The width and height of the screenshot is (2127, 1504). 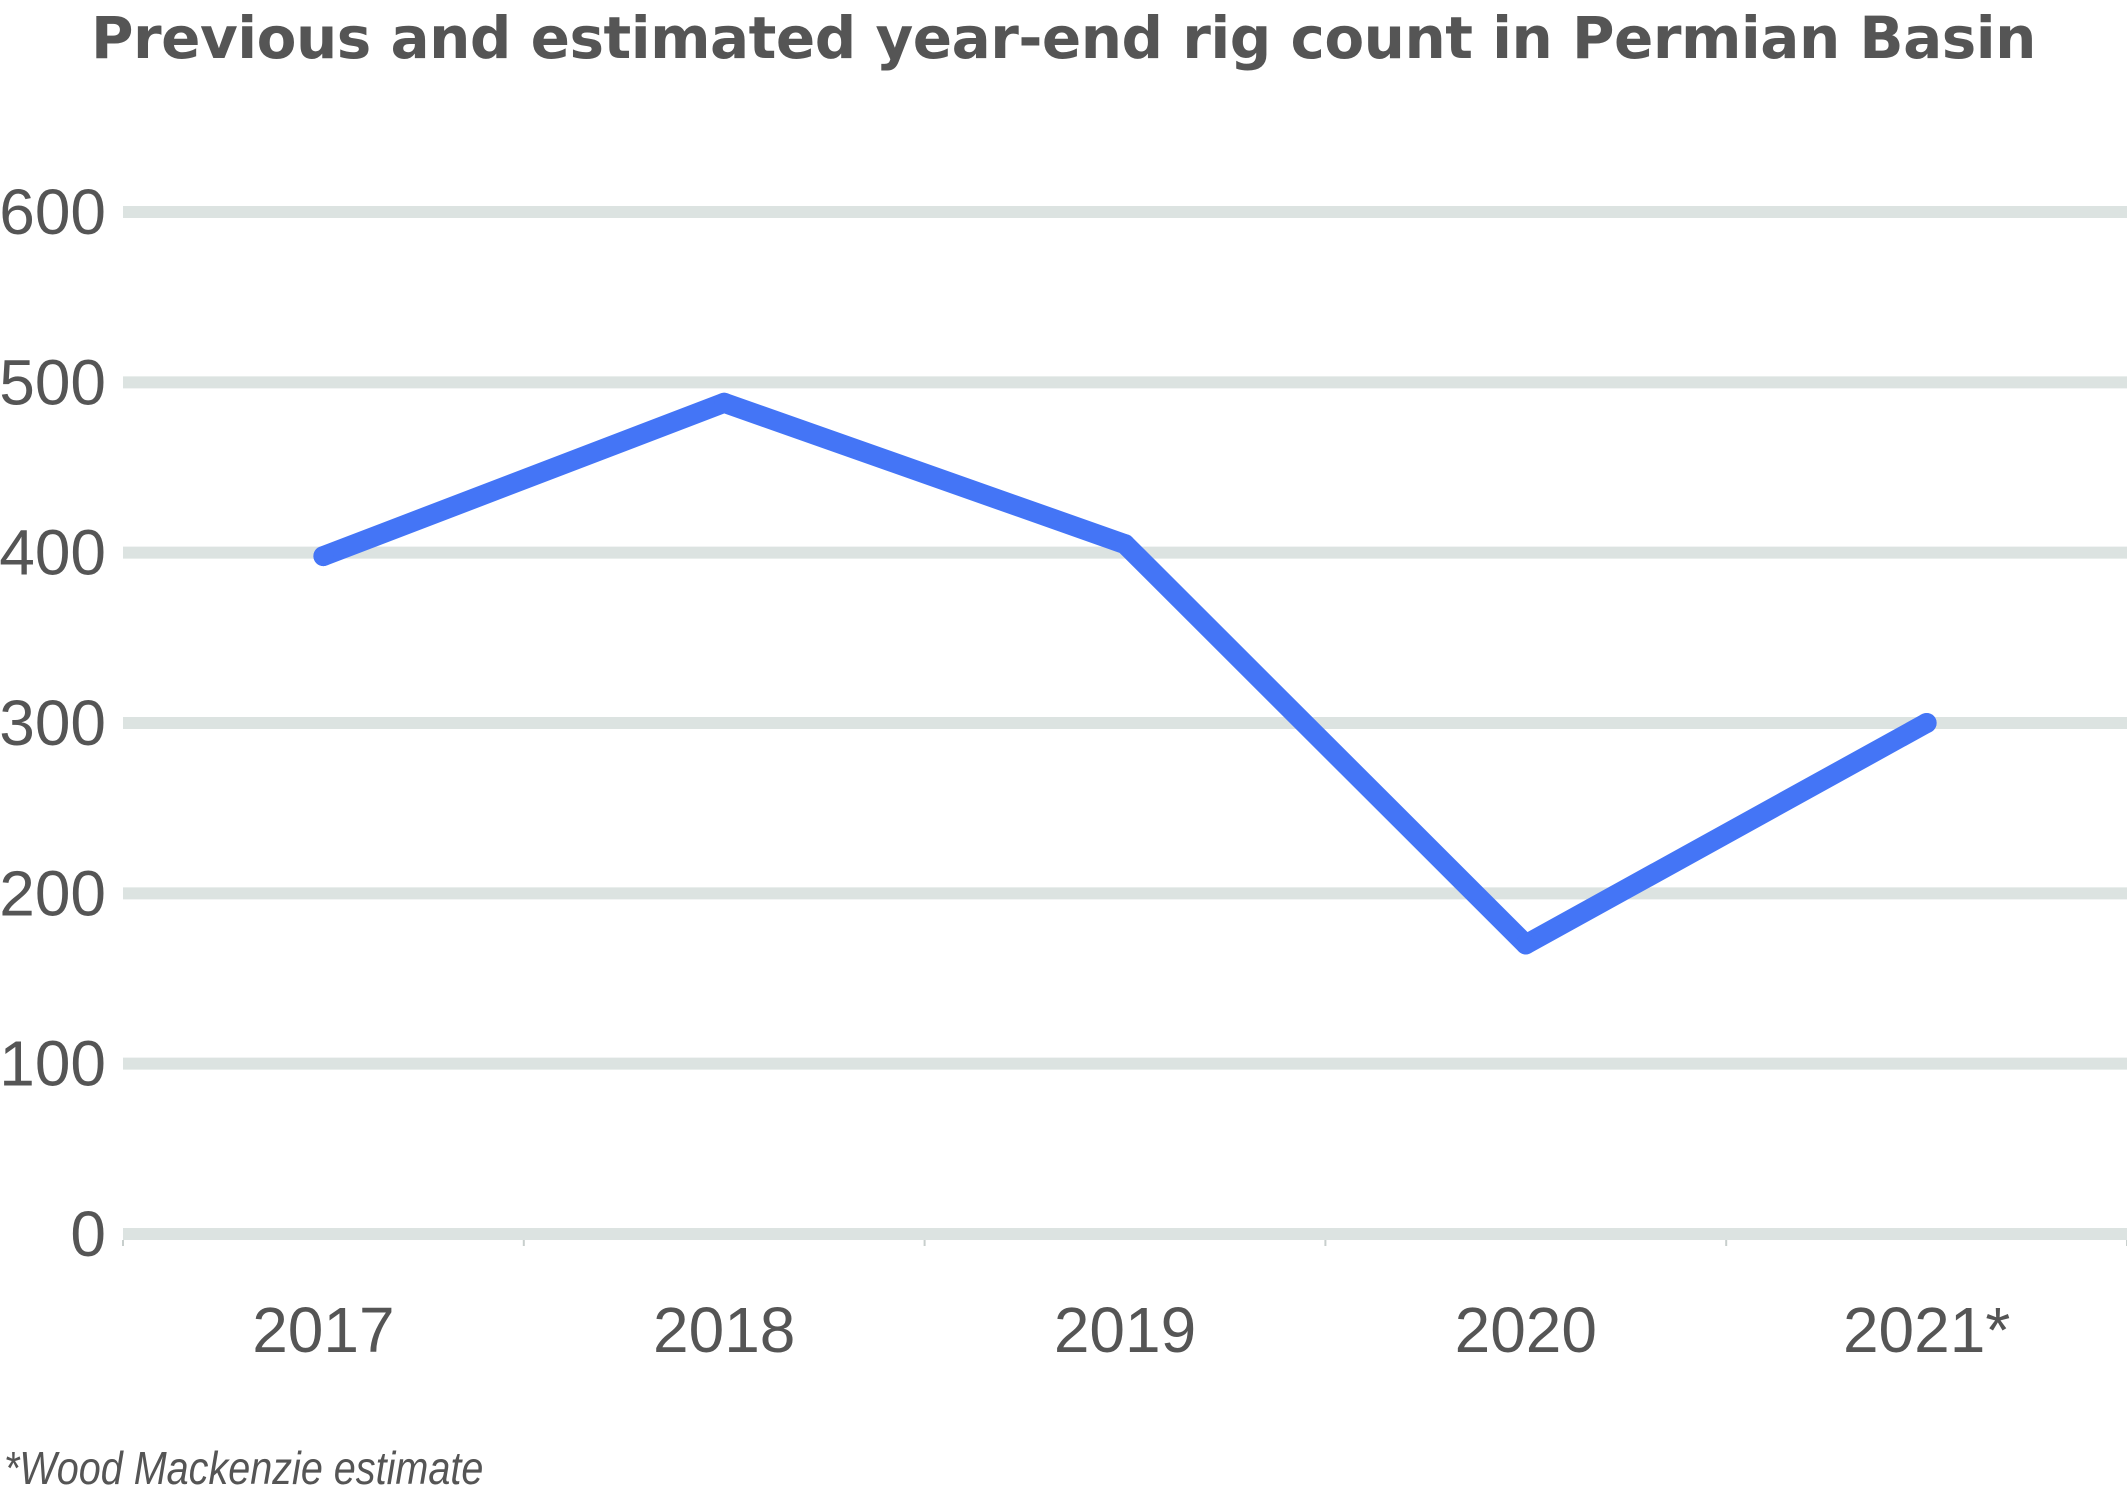 What do you see at coordinates (53, 212) in the screenshot?
I see `y-tick-label: 600` at bounding box center [53, 212].